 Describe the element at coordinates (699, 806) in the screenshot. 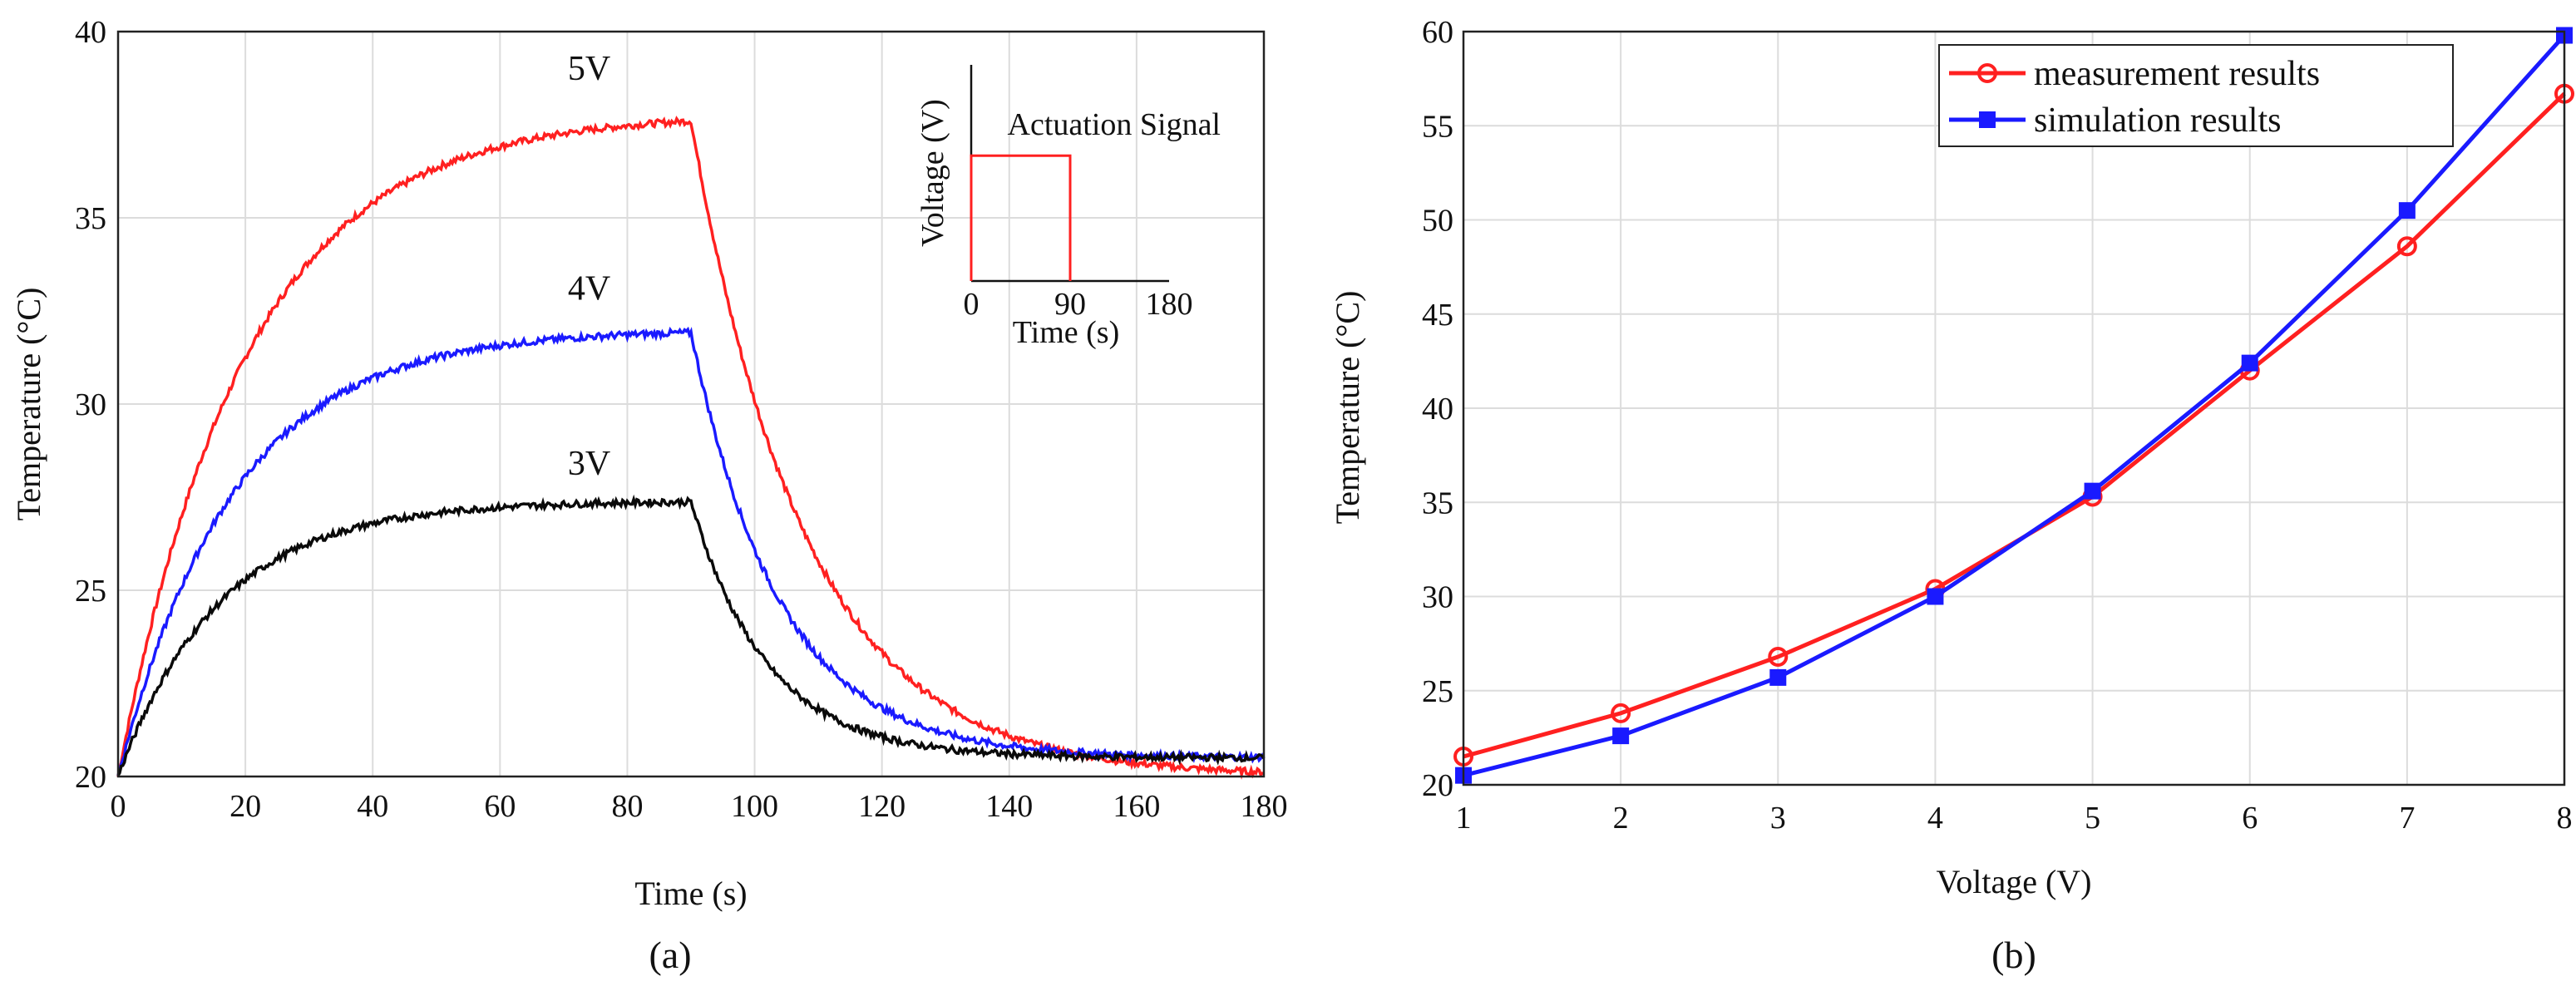

I see `panel-a-x-tick-labels: 0 20 40 60 80 100 120 140 160 180` at that location.